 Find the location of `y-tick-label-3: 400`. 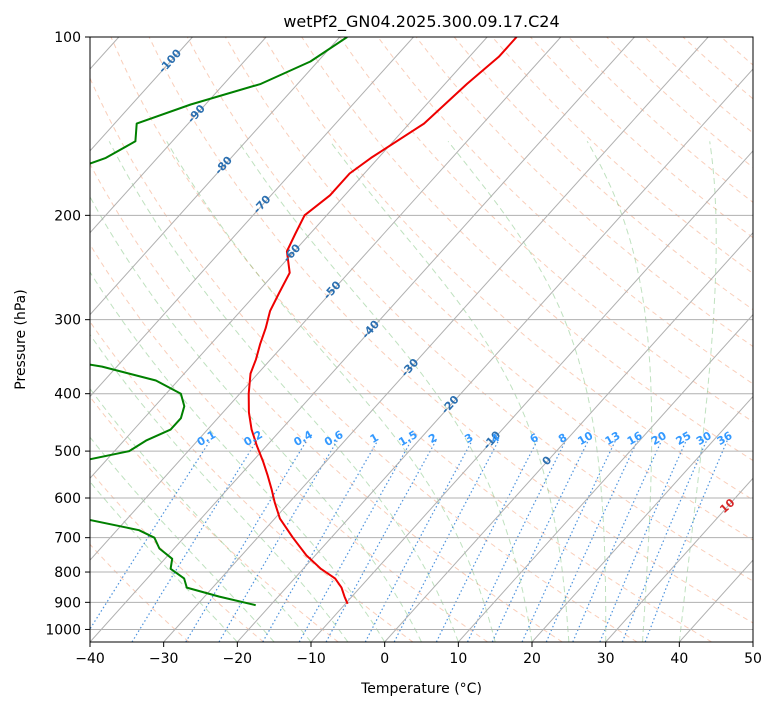

y-tick-label-3: 400 is located at coordinates (67, 395).